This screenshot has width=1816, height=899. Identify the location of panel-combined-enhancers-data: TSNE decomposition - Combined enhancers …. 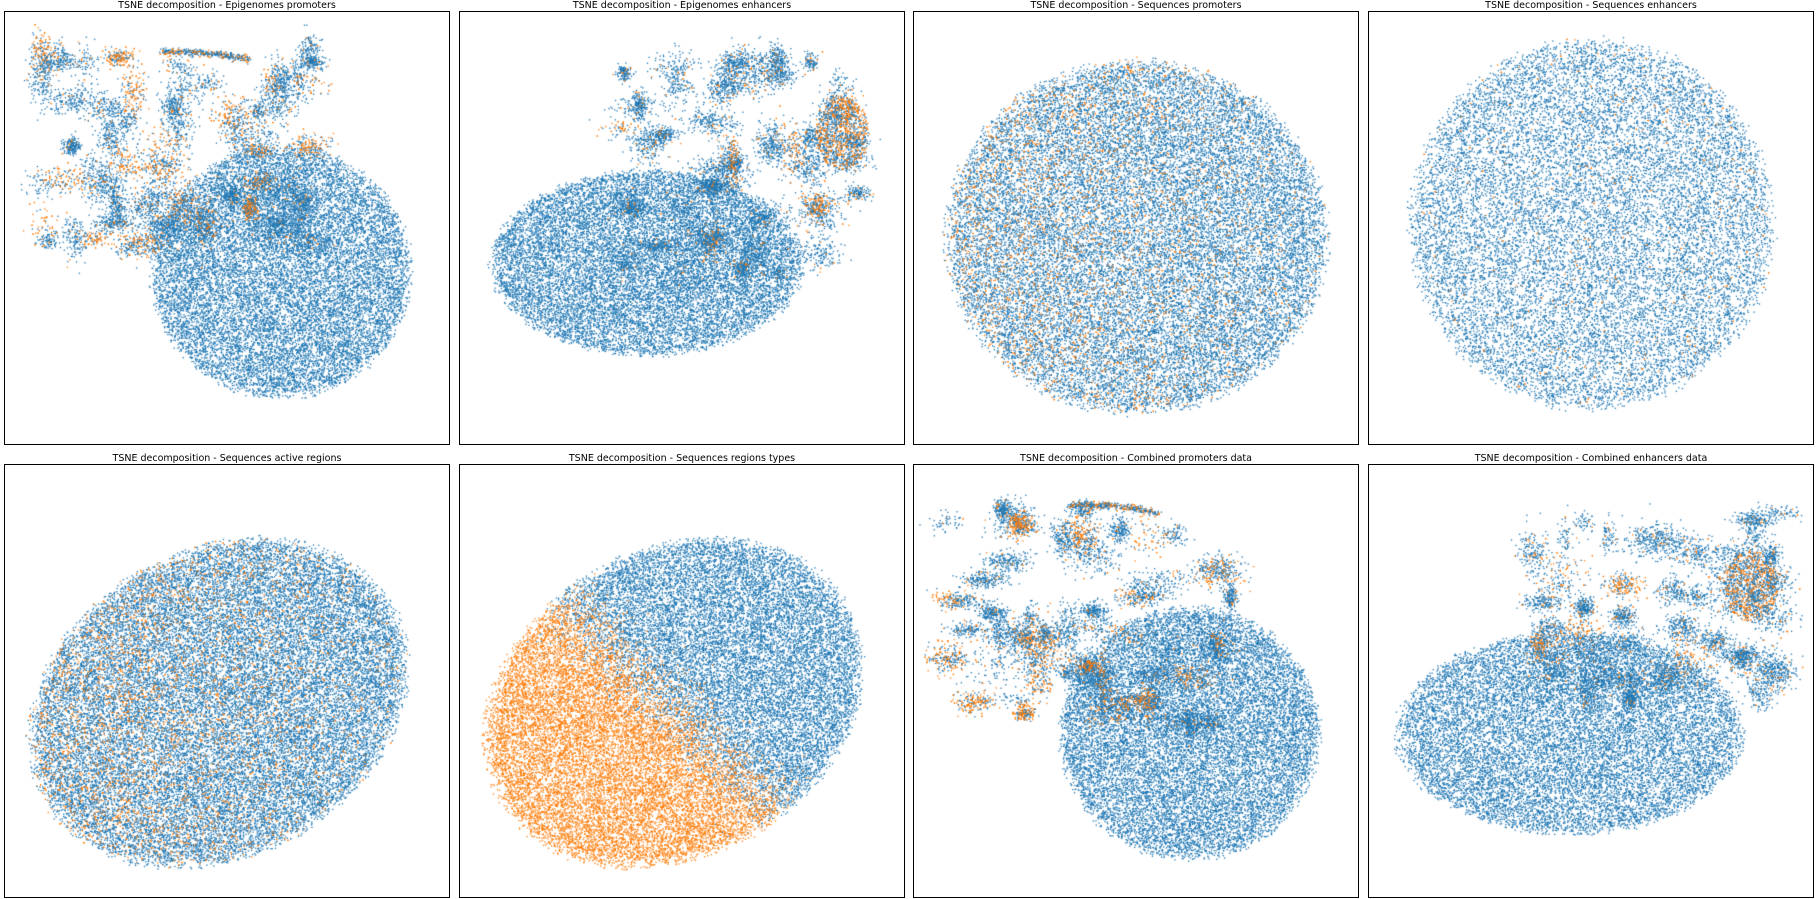
(1591, 676).